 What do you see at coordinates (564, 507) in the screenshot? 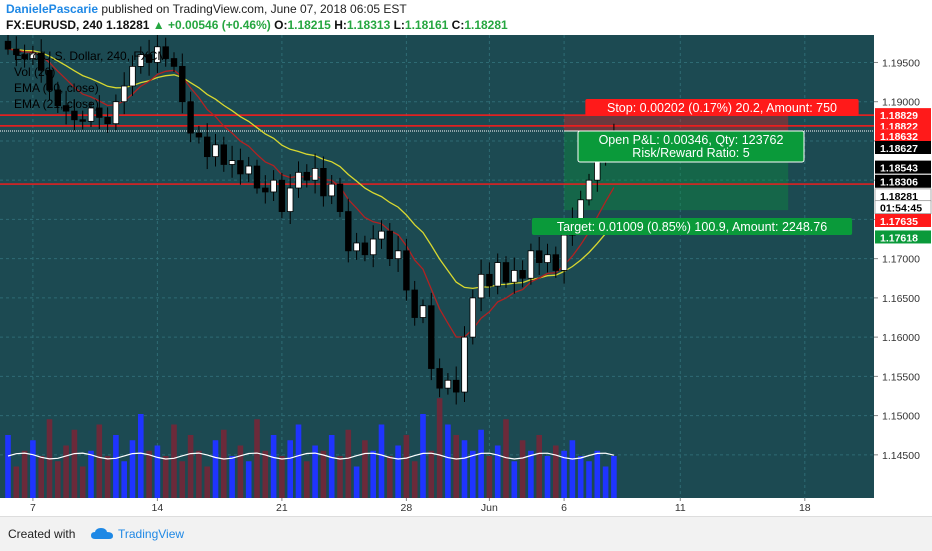
I see `date-tick-label: 6` at bounding box center [564, 507].